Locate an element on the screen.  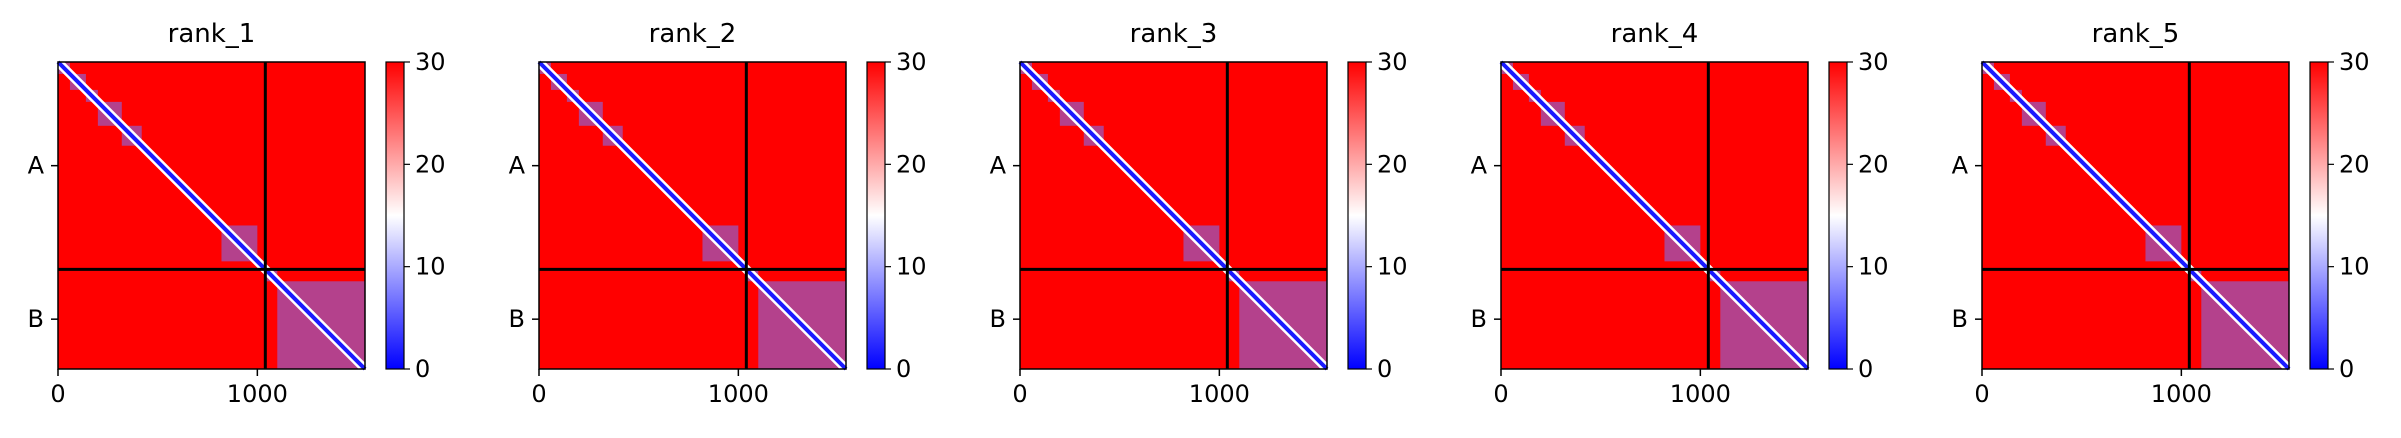
panel-title: rank_3 is located at coordinates (1174, 34).